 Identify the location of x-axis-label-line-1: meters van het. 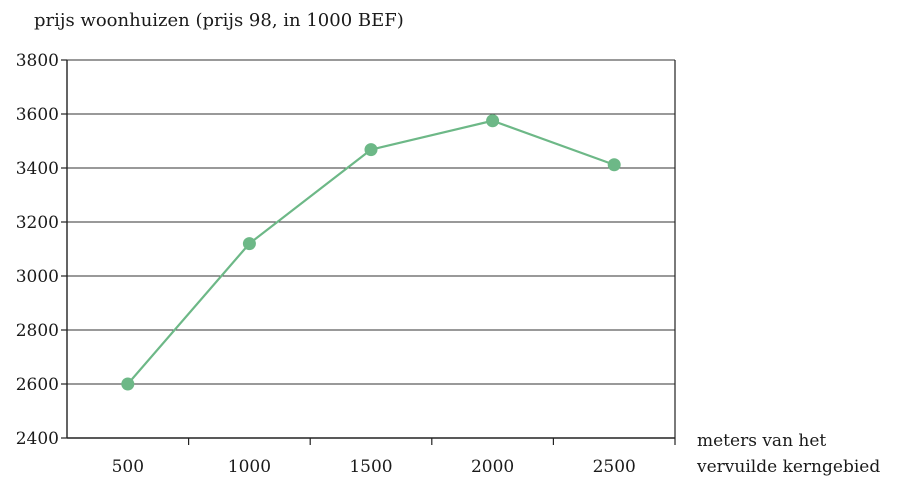
(761, 441).